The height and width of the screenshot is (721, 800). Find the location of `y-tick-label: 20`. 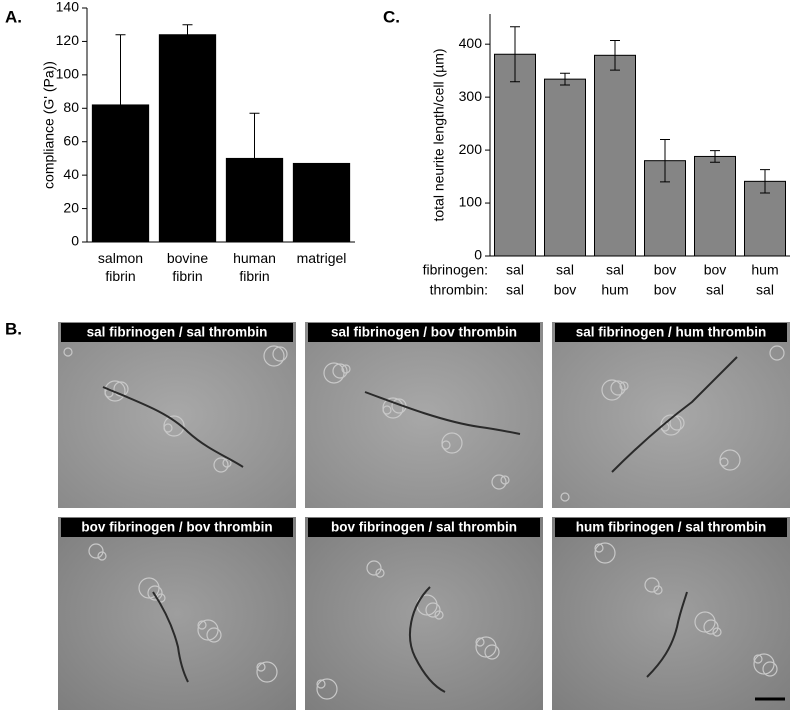

y-tick-label: 20 is located at coordinates (71, 207).